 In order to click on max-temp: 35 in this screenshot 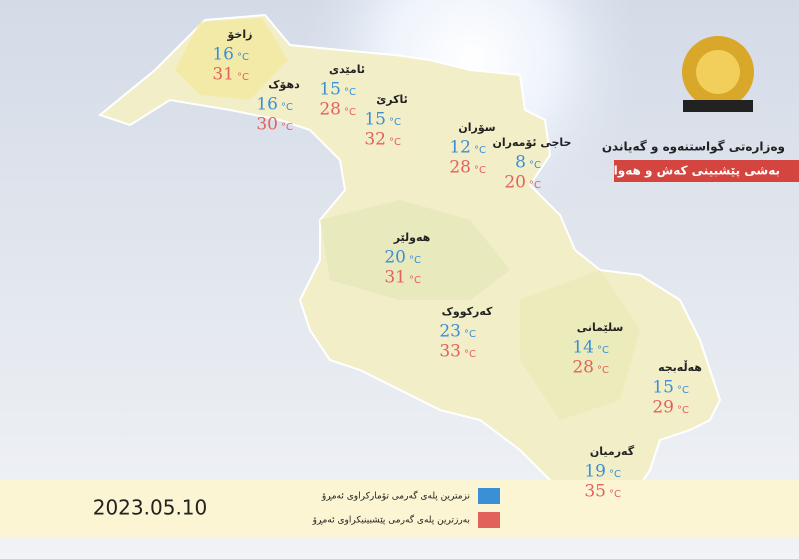, I will do `click(595, 492)`.